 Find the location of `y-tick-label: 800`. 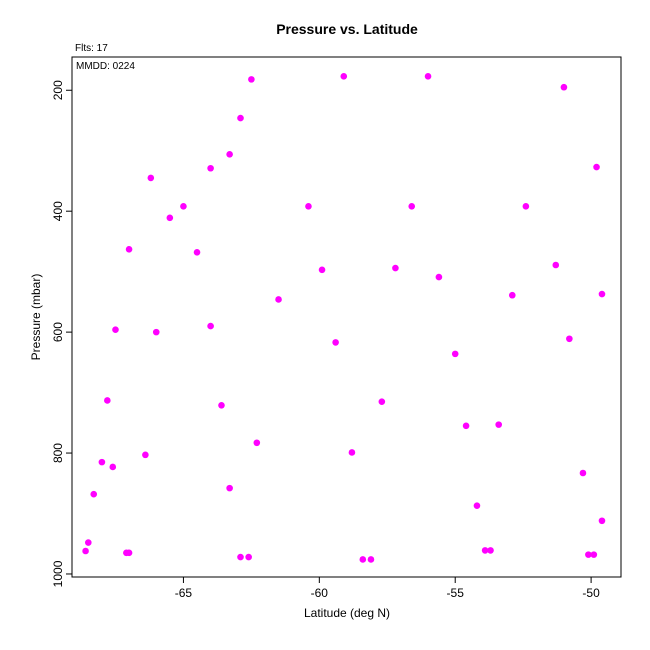

y-tick-label: 800 is located at coordinates (58, 453).